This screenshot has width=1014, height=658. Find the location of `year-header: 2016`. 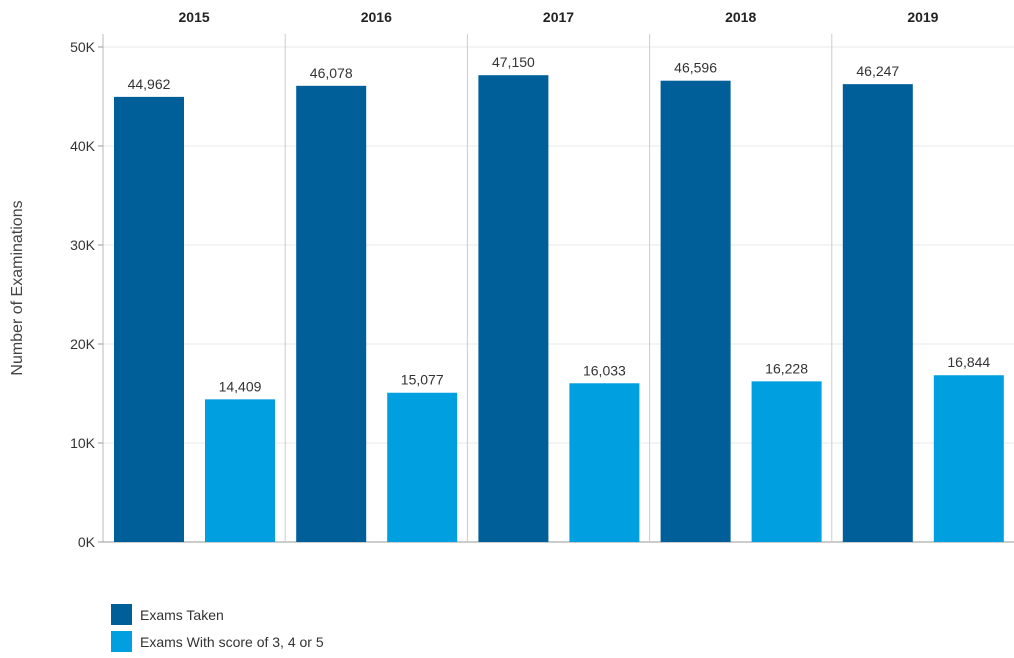

year-header: 2016 is located at coordinates (376, 17).